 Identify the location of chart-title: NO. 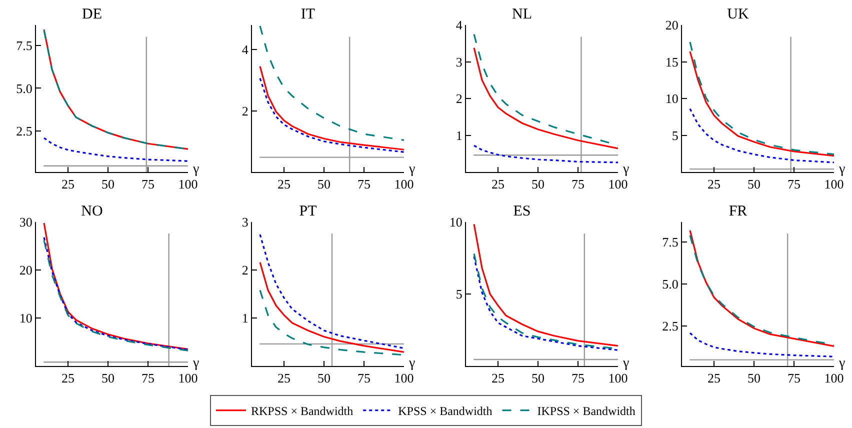
(92, 211).